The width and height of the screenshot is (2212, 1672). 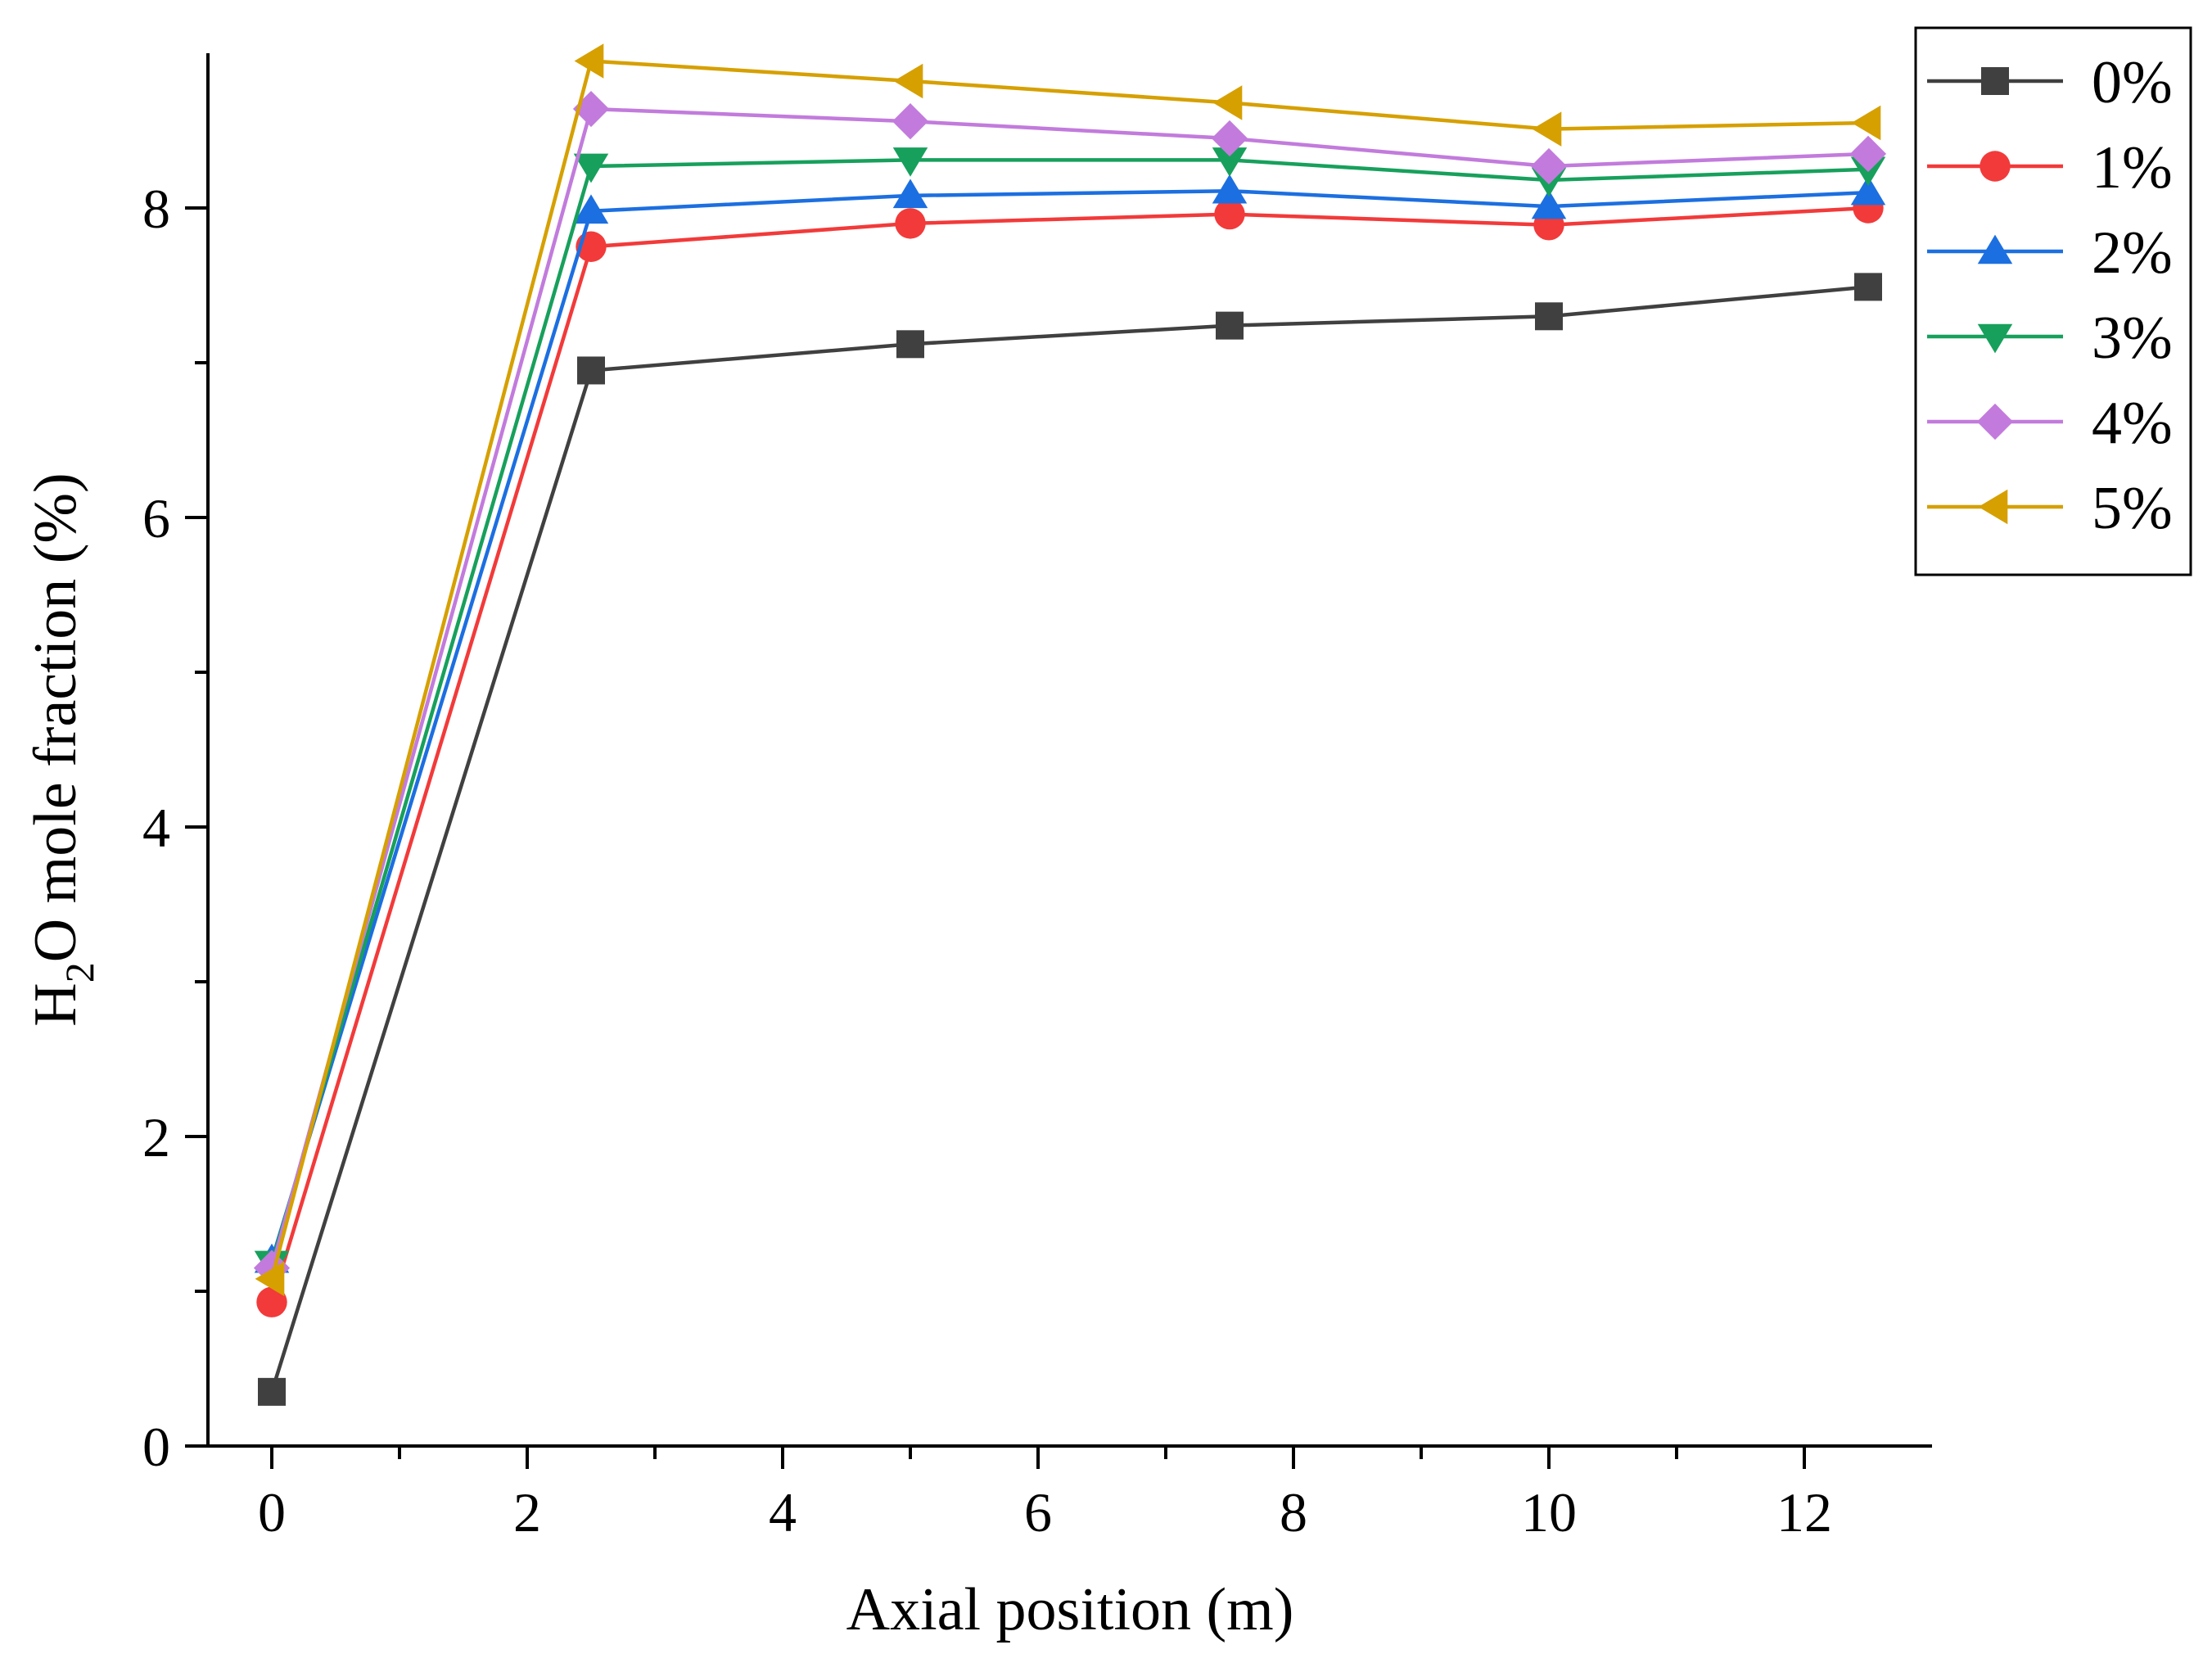 What do you see at coordinates (156, 1137) in the screenshot?
I see `y-tick-label: 2` at bounding box center [156, 1137].